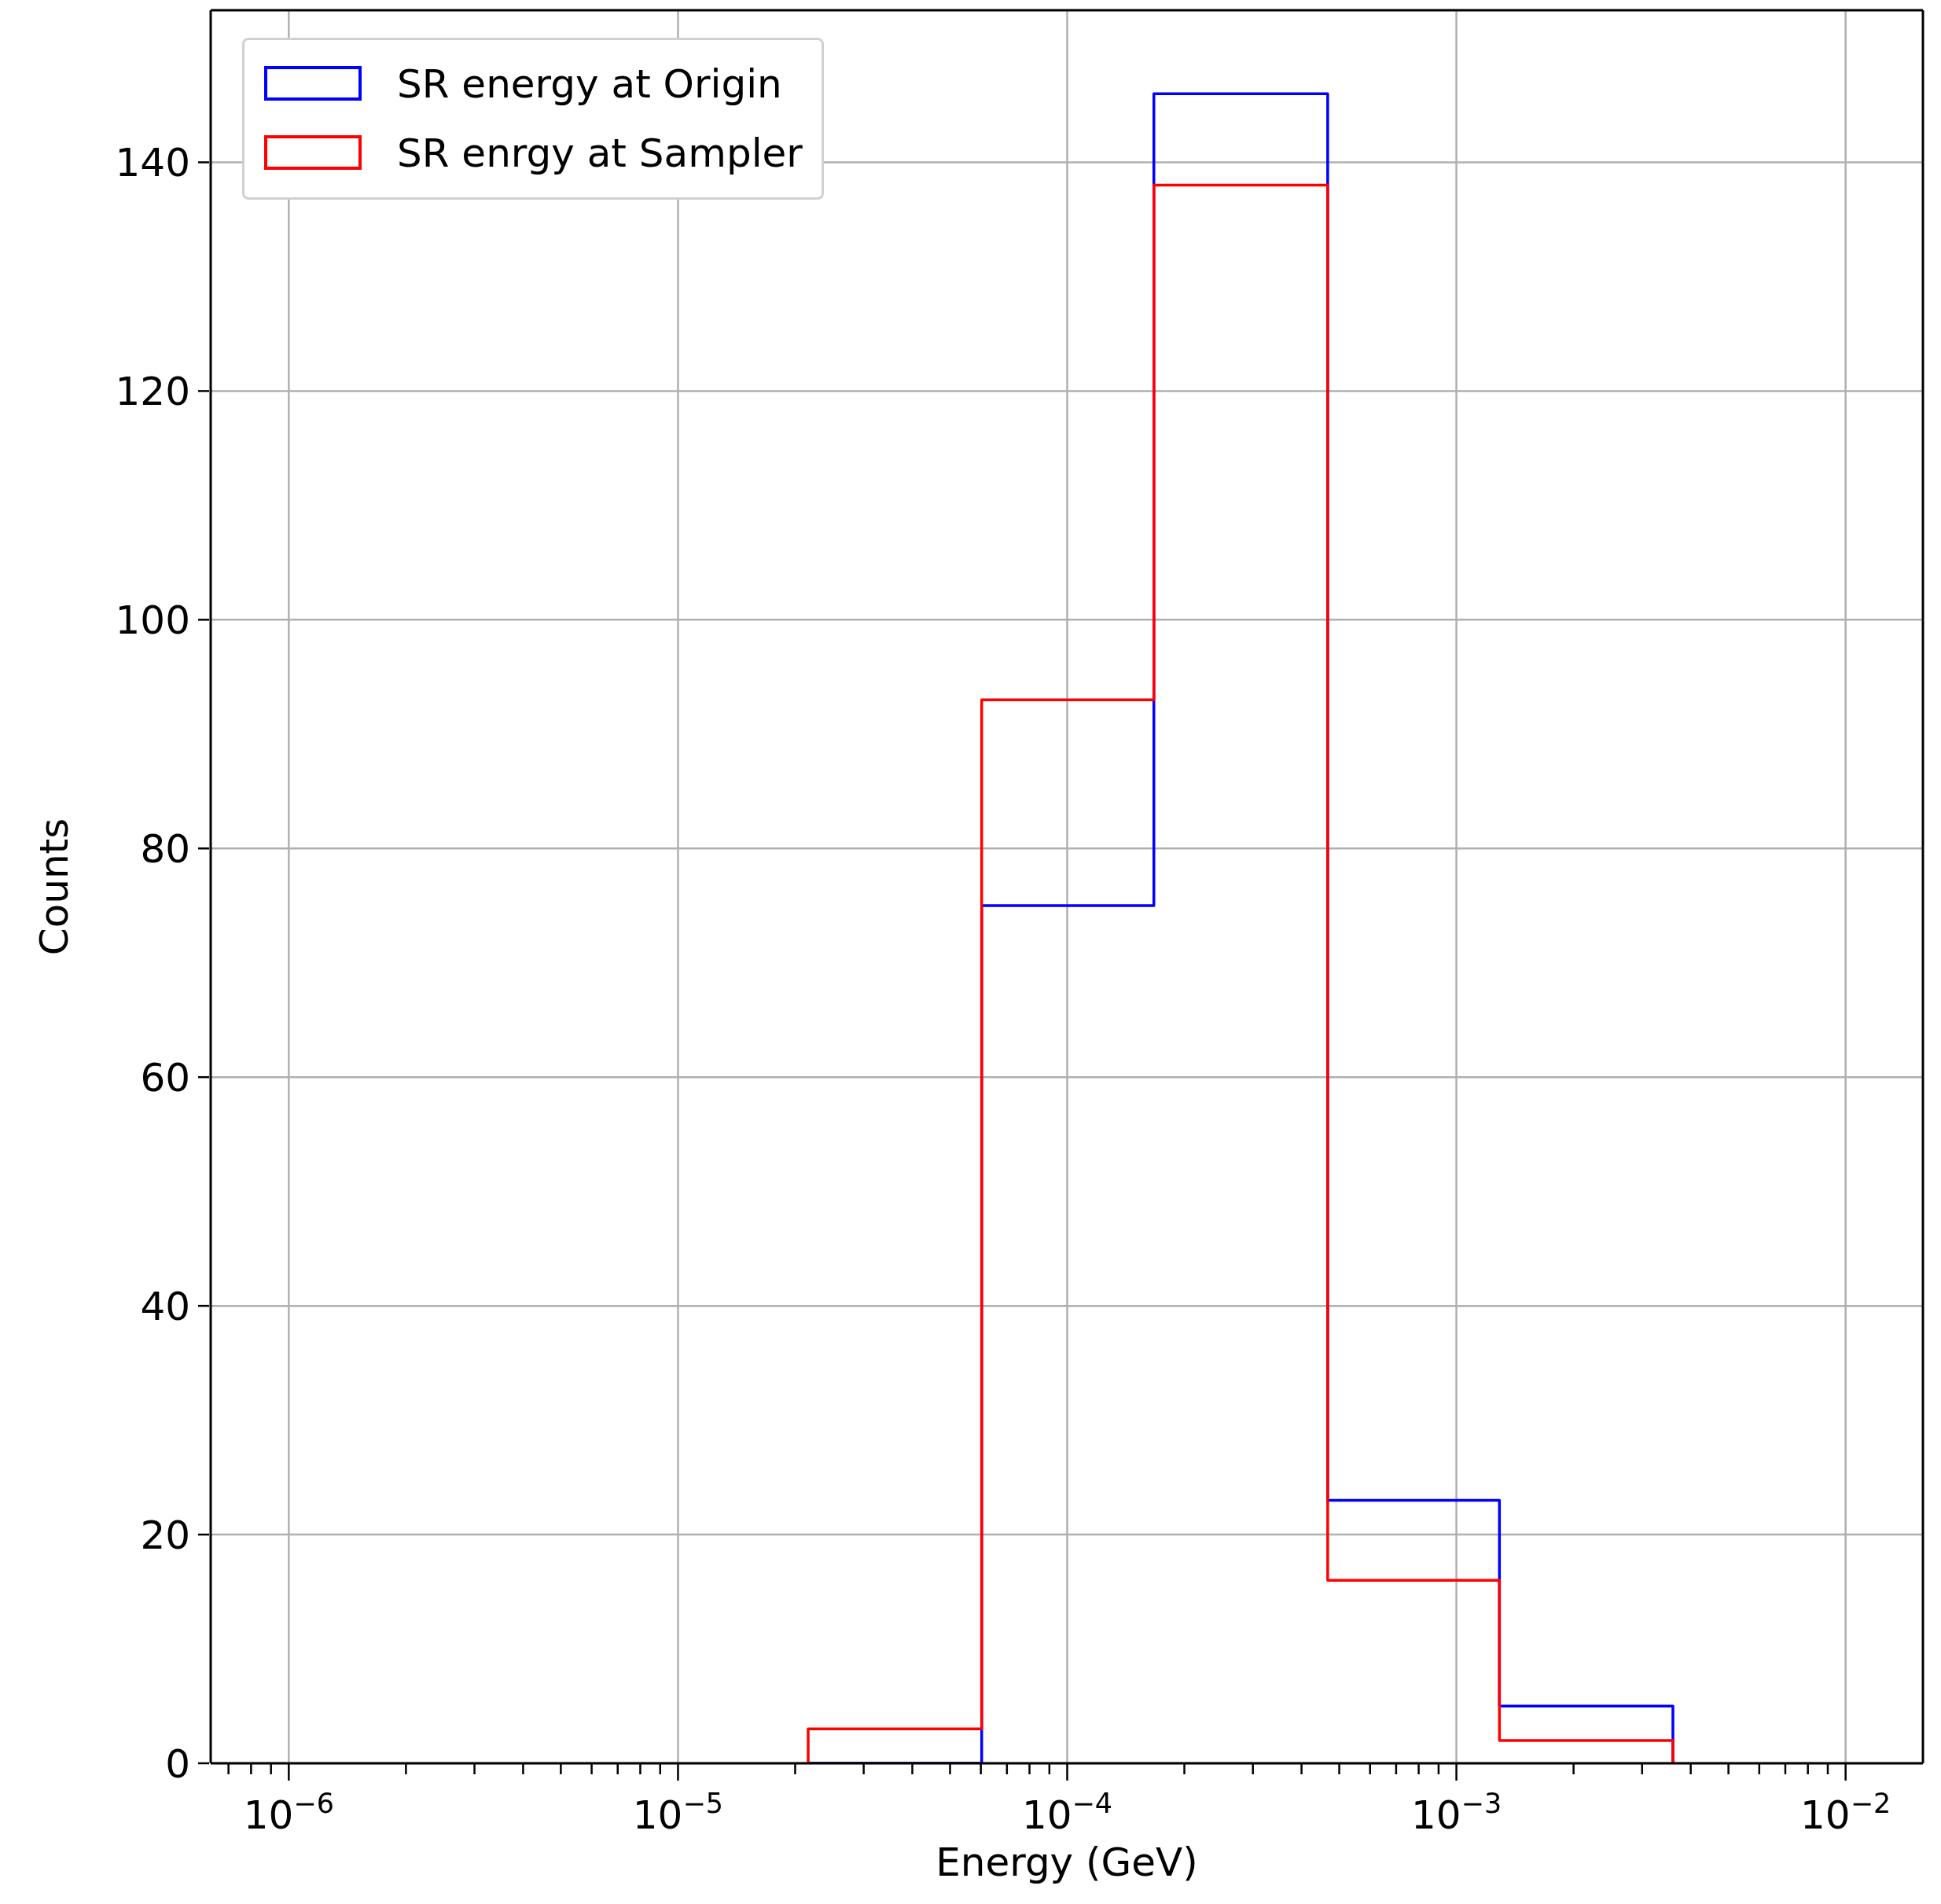 The width and height of the screenshot is (1941, 1904). Describe the element at coordinates (1845, 1813) in the screenshot. I see `x-tick-label: 10$^{−2}$` at that location.